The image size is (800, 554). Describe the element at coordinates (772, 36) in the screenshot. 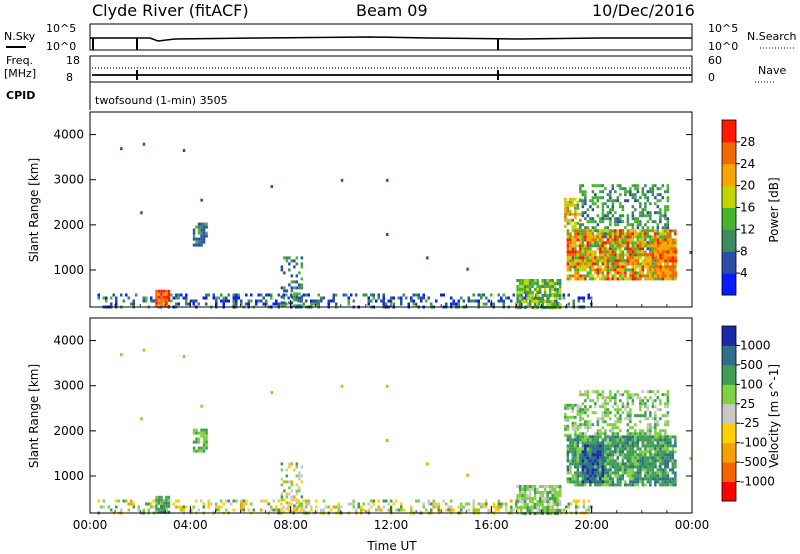

I see `nsearch-label: N.Search` at that location.